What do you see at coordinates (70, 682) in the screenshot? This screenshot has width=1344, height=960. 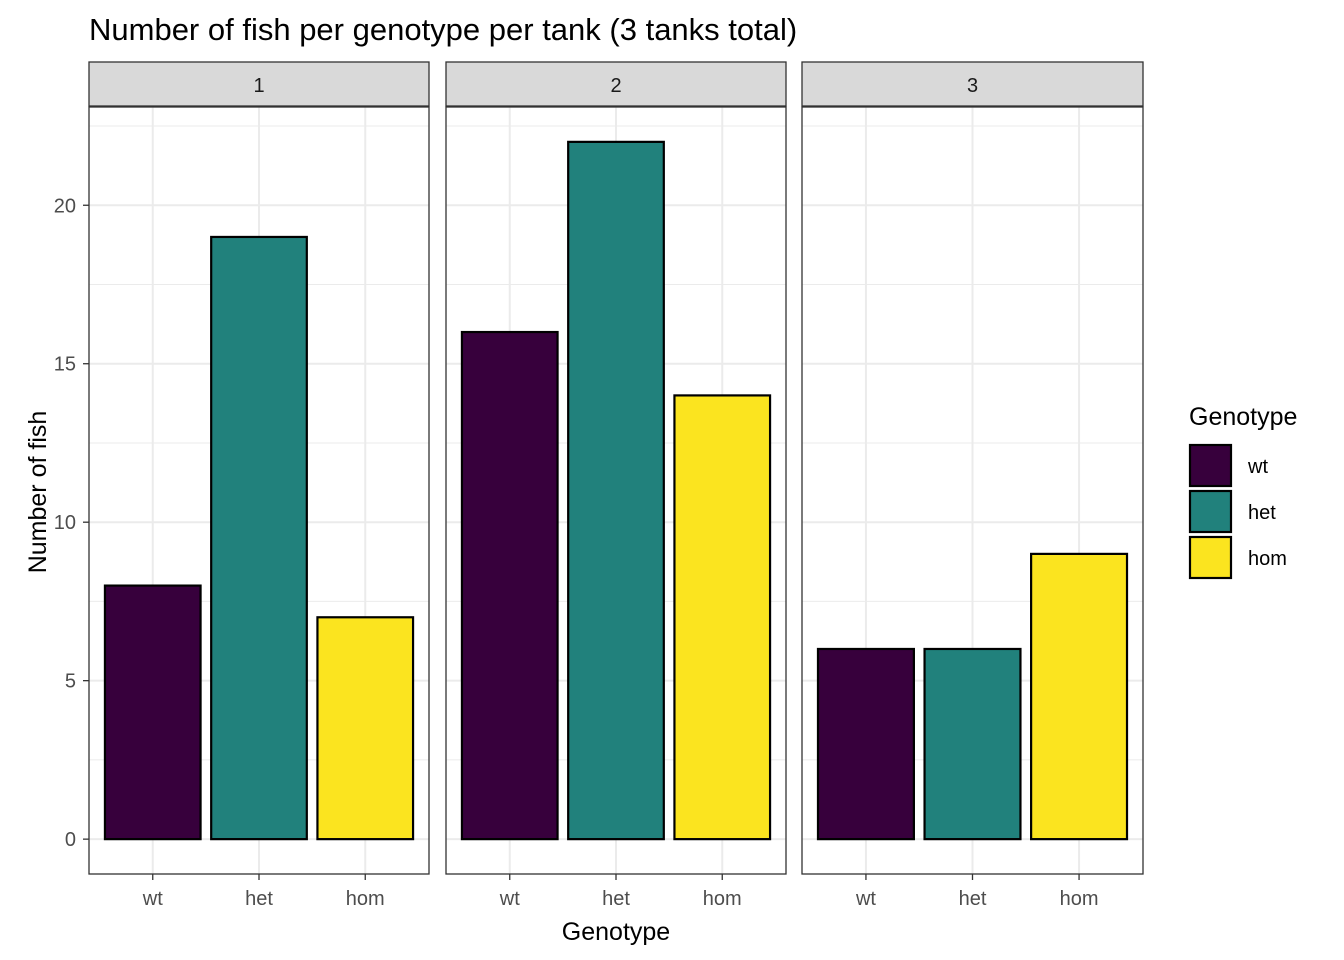 I see `y-tick-label: 5` at bounding box center [70, 682].